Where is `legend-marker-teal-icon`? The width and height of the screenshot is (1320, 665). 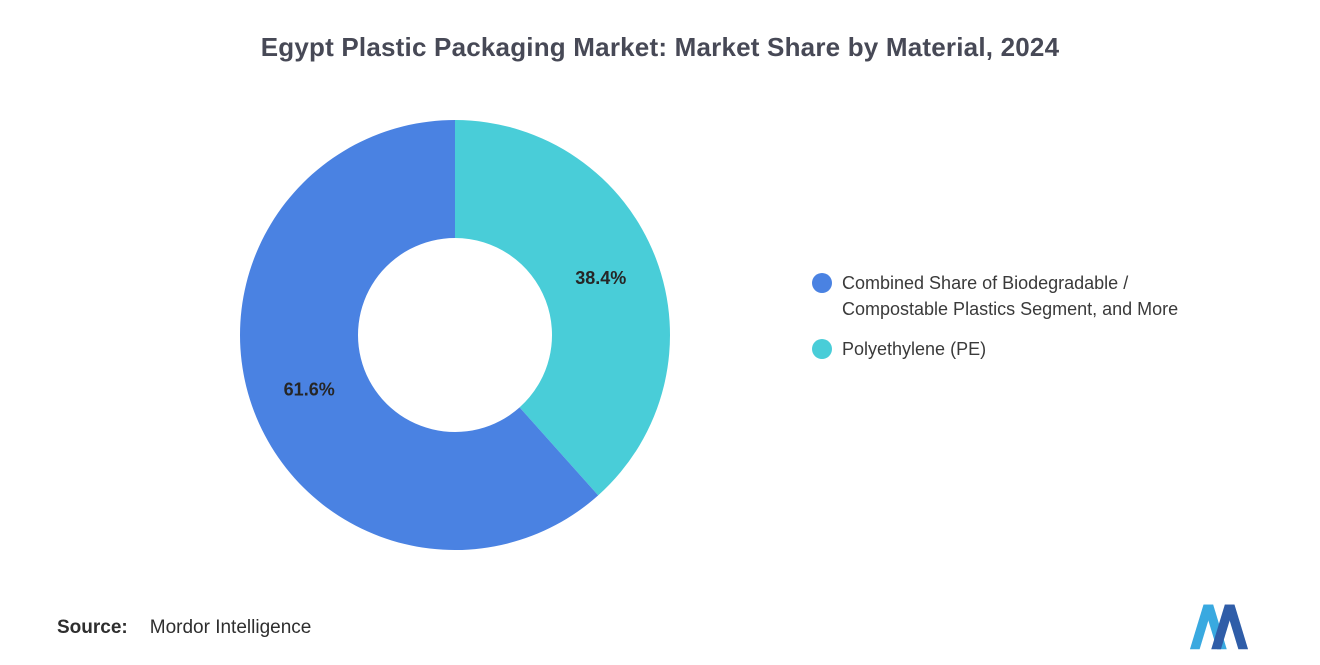 legend-marker-teal-icon is located at coordinates (822, 349).